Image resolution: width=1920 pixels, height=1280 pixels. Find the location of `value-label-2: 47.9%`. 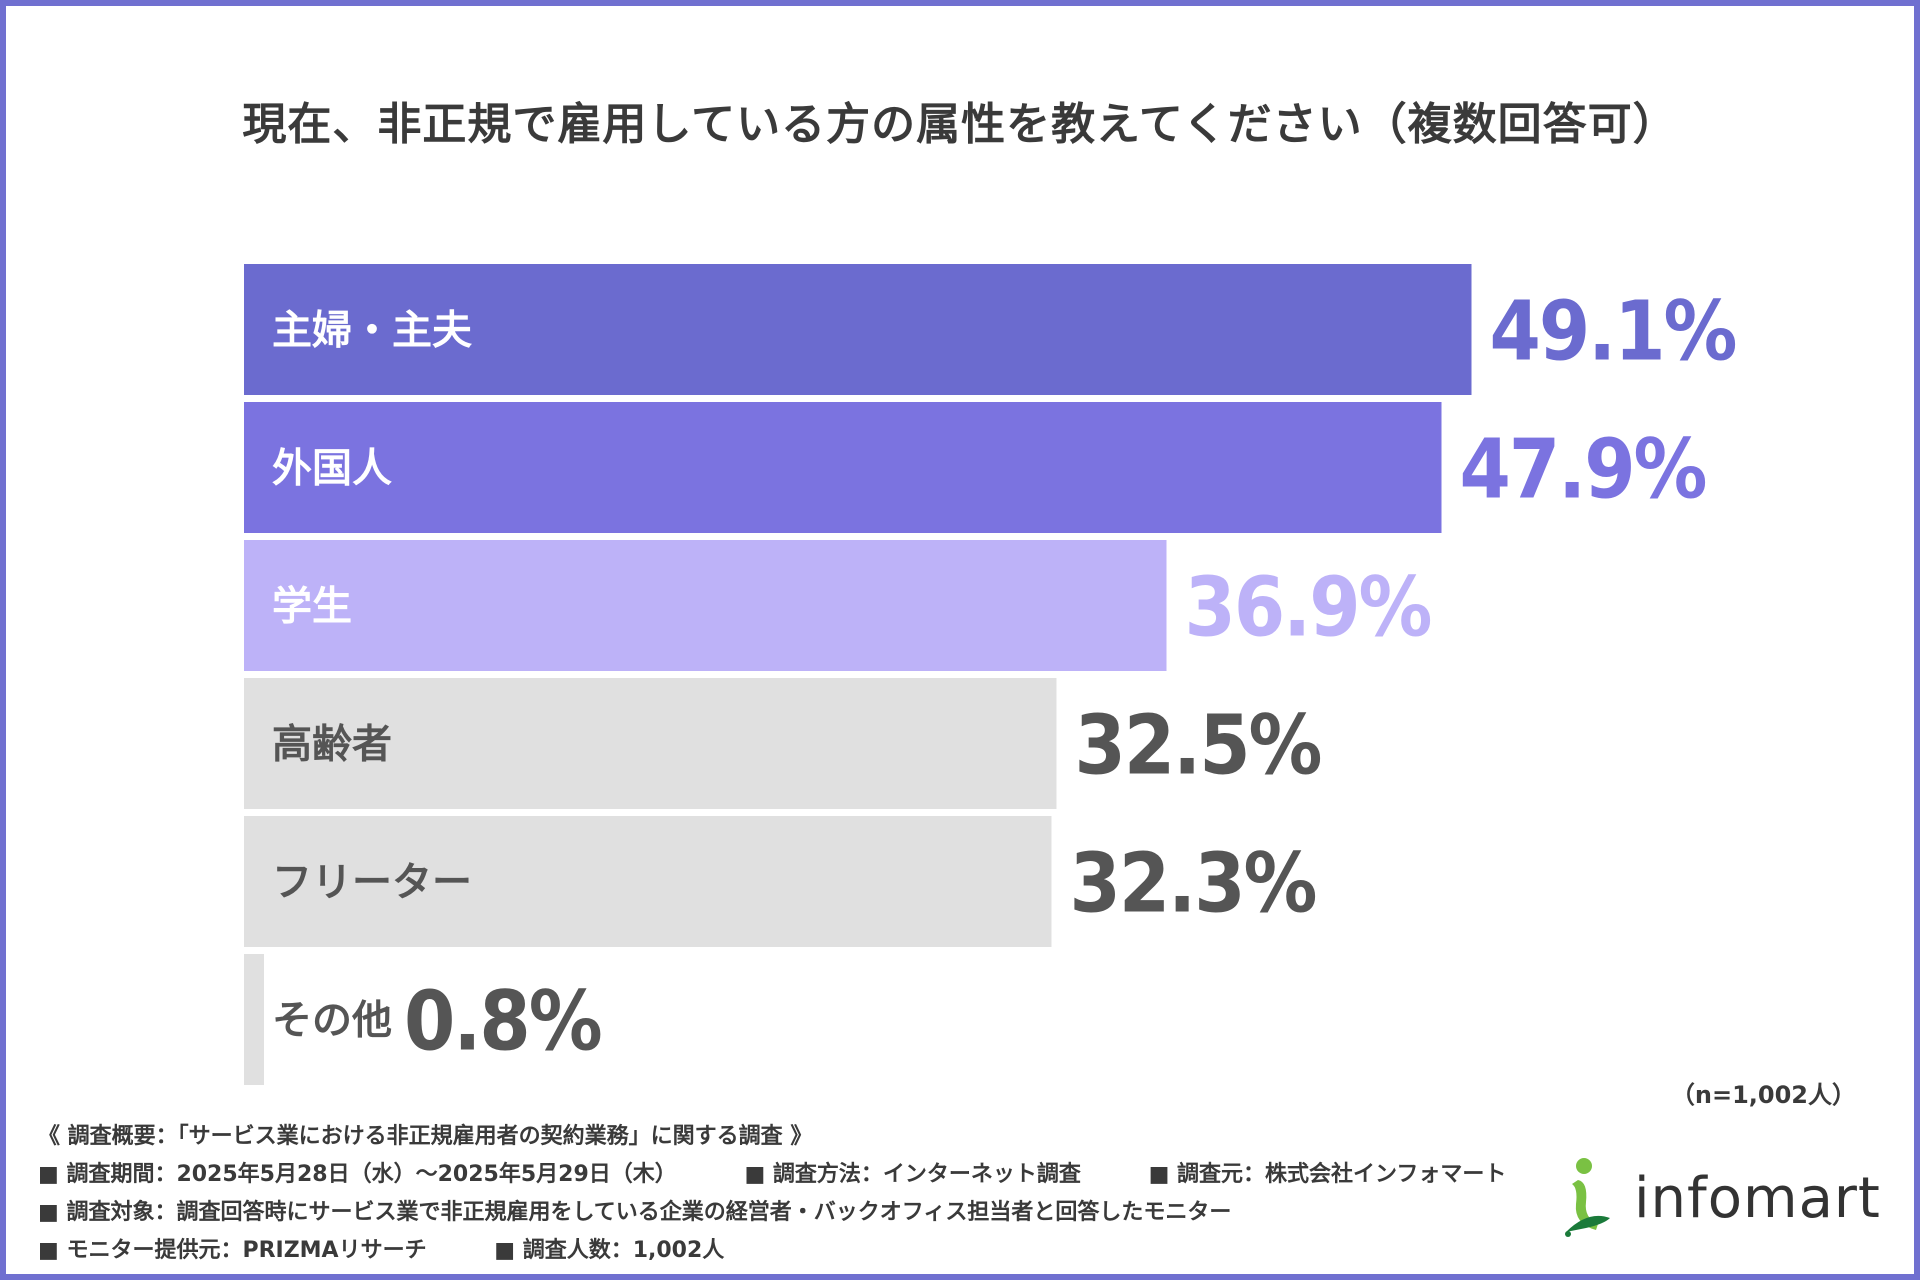

value-label-2: 47.9% is located at coordinates (1583, 470).